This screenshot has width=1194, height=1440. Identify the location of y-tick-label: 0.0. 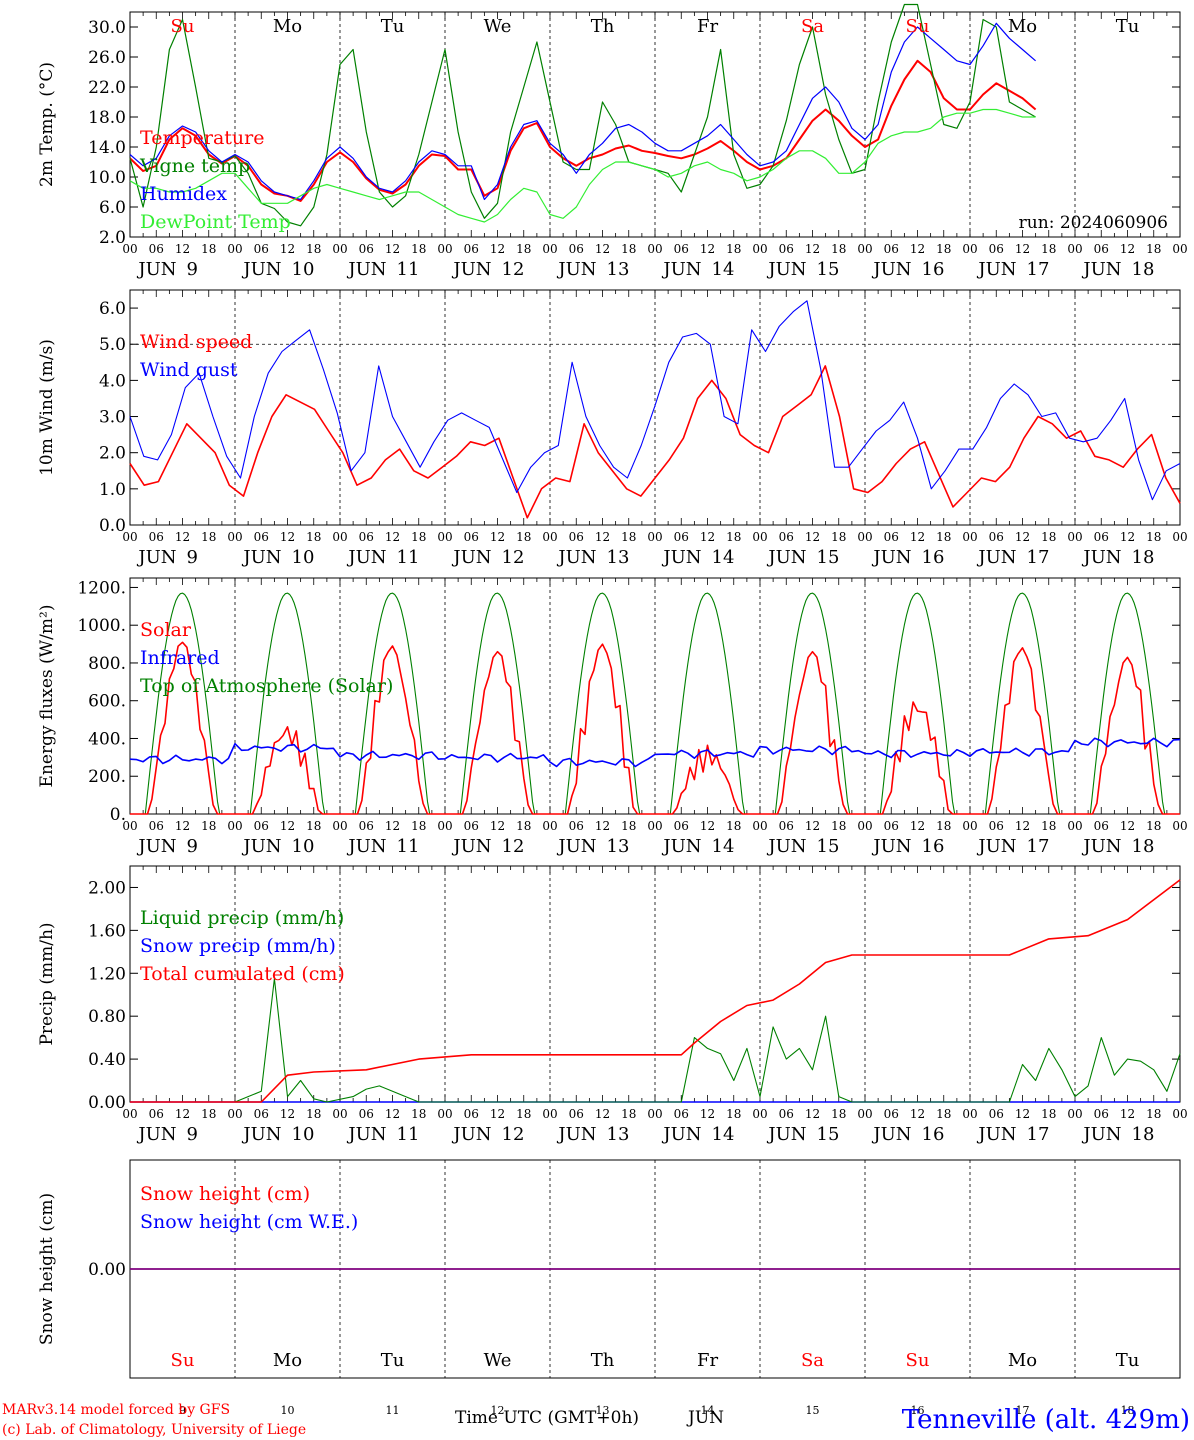
(112, 526).